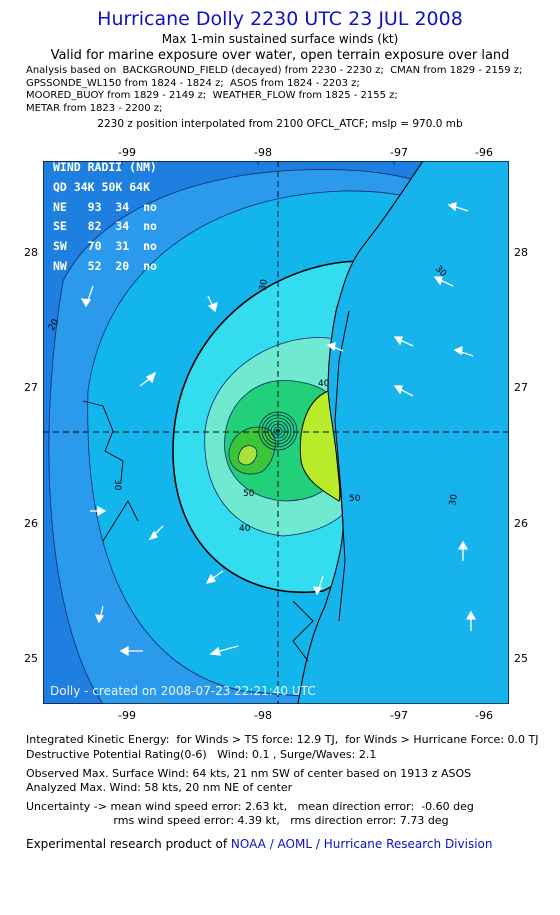  I want to click on lon-tick-bottom: -97, so click(399, 715).